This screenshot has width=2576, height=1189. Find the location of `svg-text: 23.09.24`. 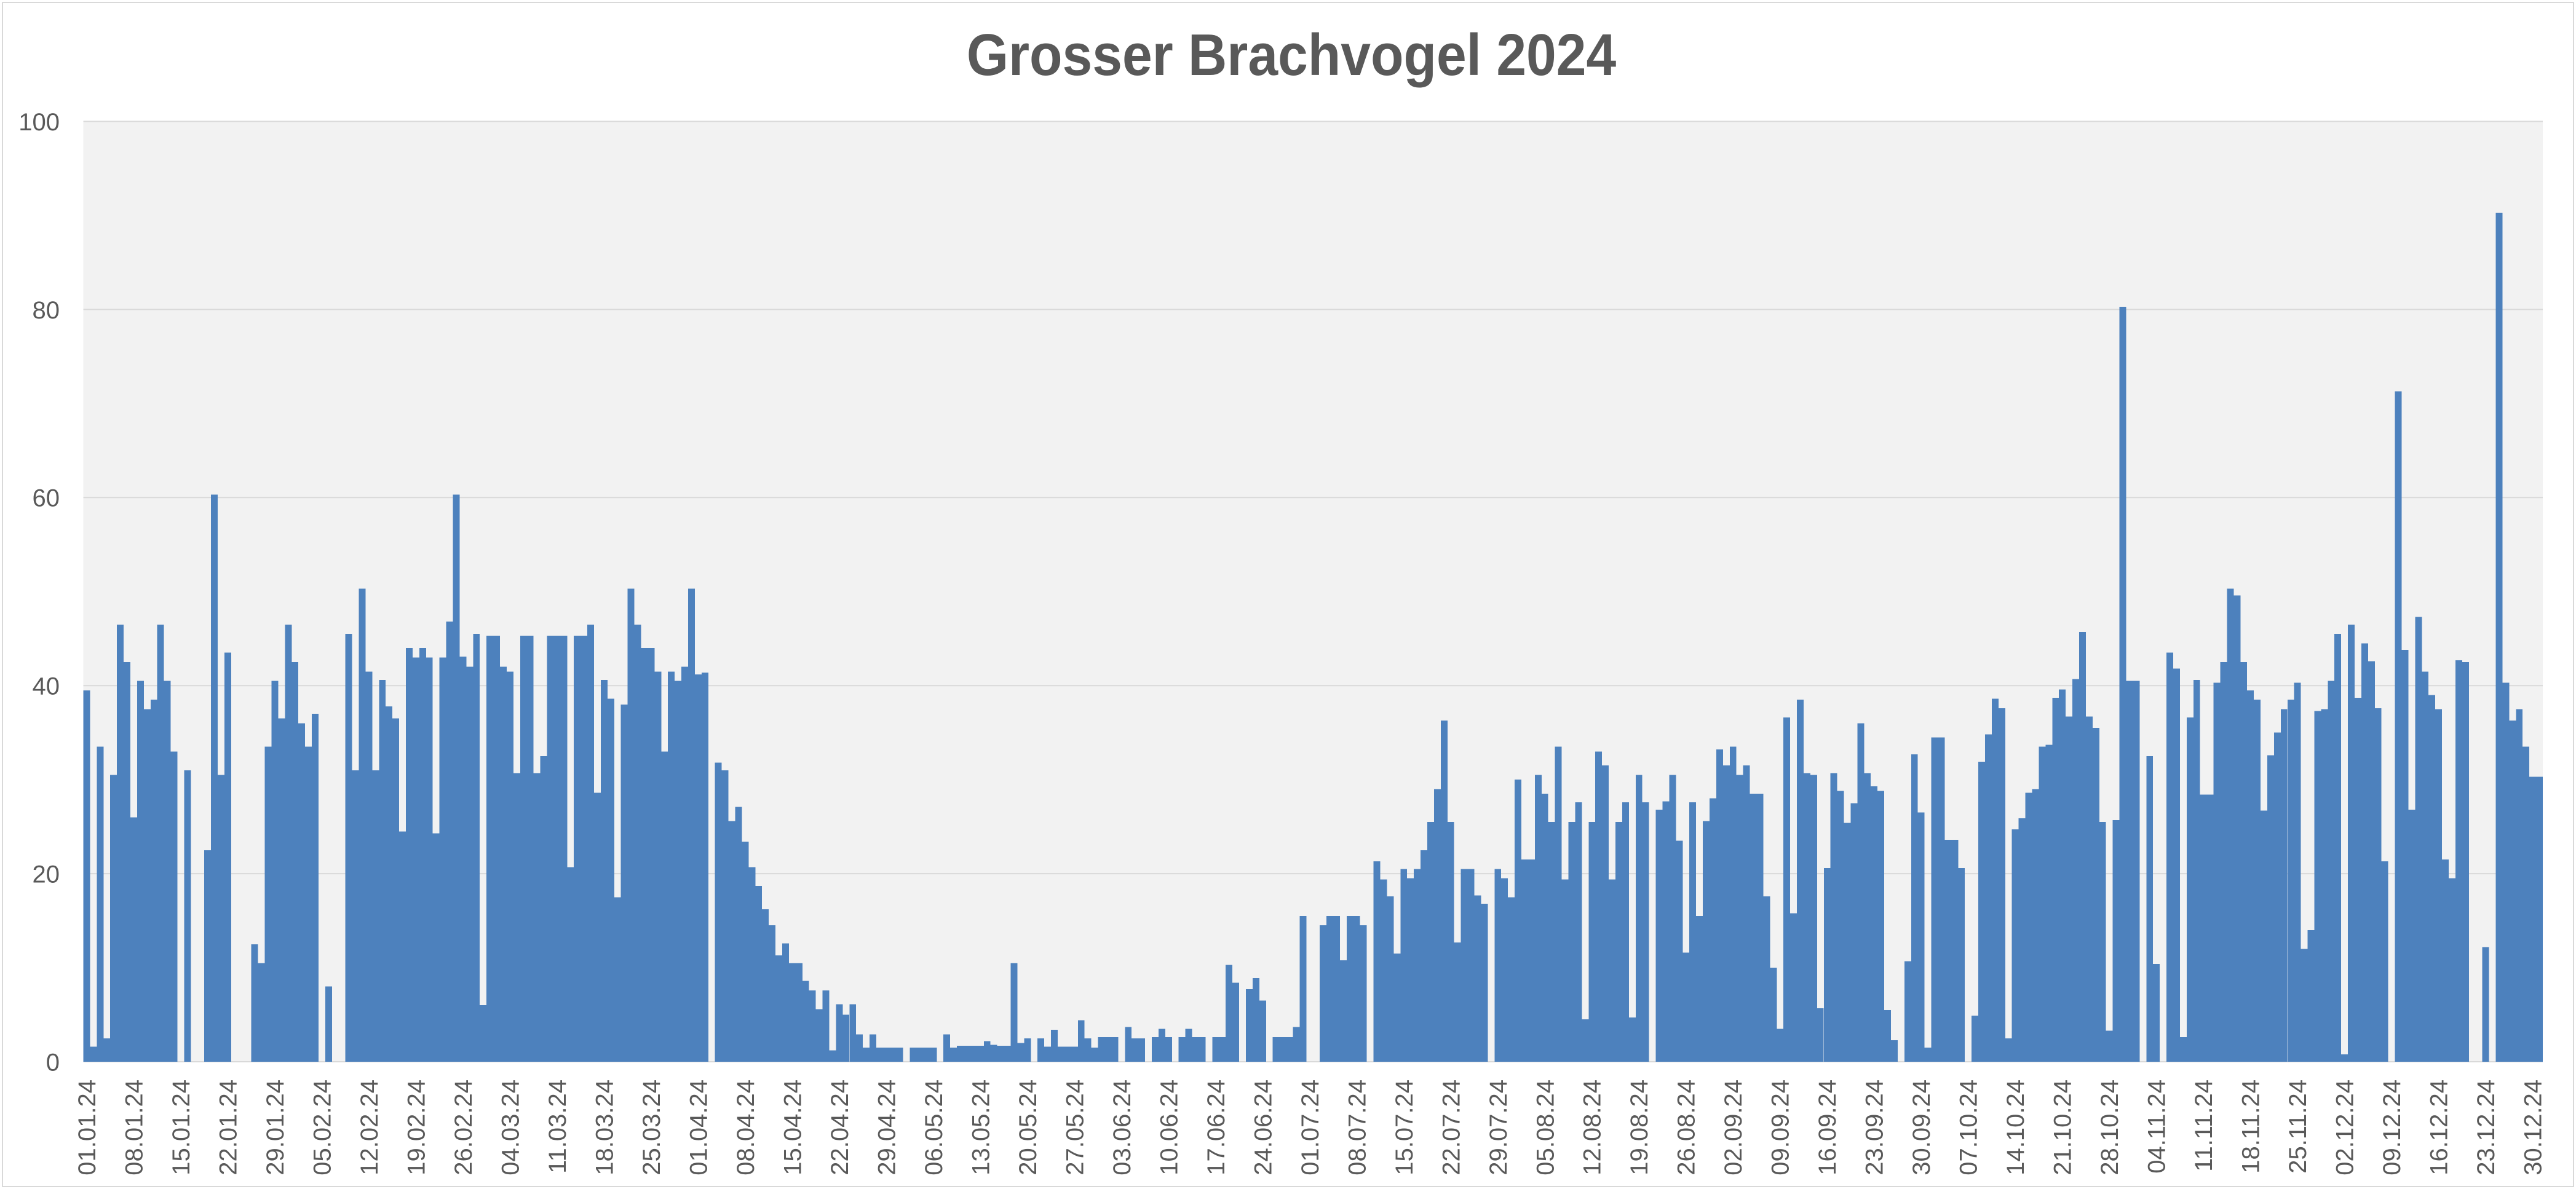

svg-text: 23.09.24 is located at coordinates (1874, 1127).